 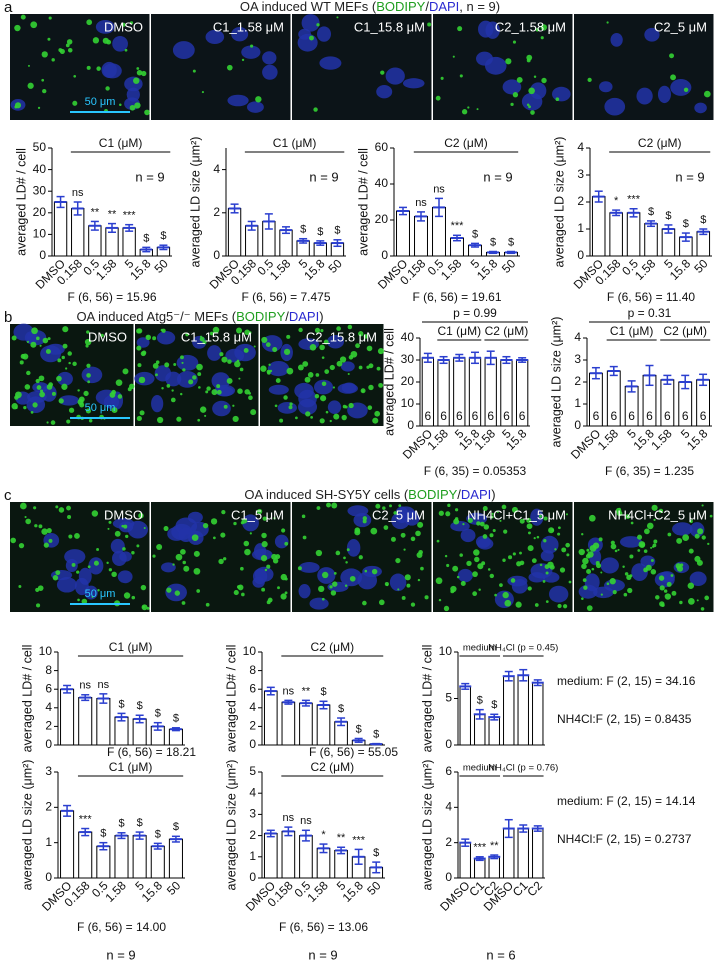 I want to click on anova-label: F (6, 56) = 14.00, so click(x=121, y=927).